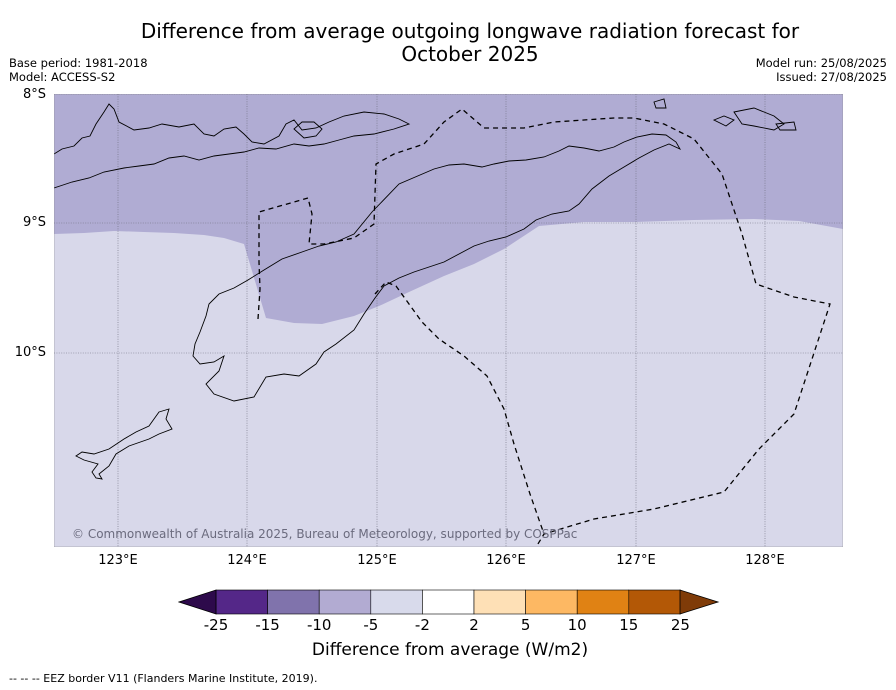 The width and height of the screenshot is (896, 690). Describe the element at coordinates (232, 146) in the screenshot. I see `flores-coast` at that location.